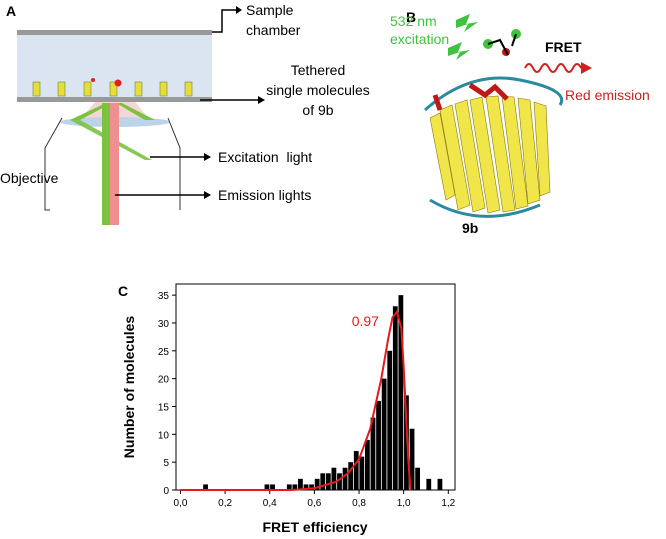 Image resolution: width=666 pixels, height=539 pixels. Describe the element at coordinates (29, 178) in the screenshot. I see `label: Objective` at that location.